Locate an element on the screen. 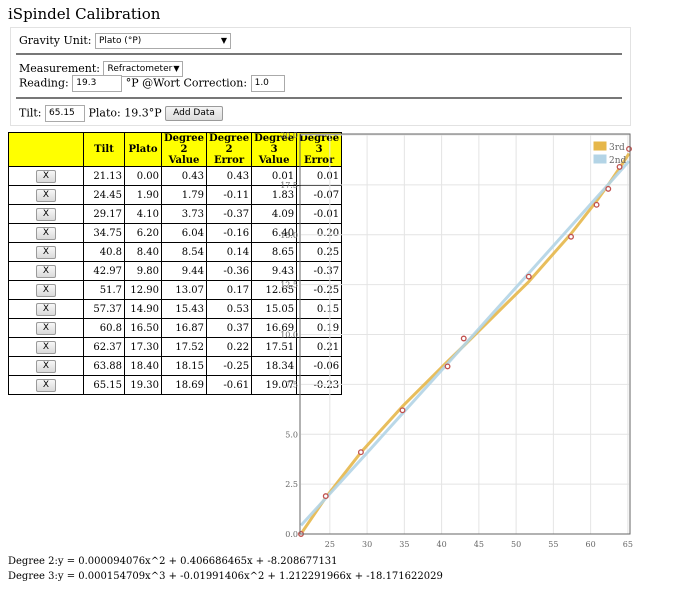 The height and width of the screenshot is (614, 691). y-axis-ticks: 0.0 2.5 5.0 7.5 10.0 12.5 15.0 17.5 20.0 is located at coordinates (289, 335).